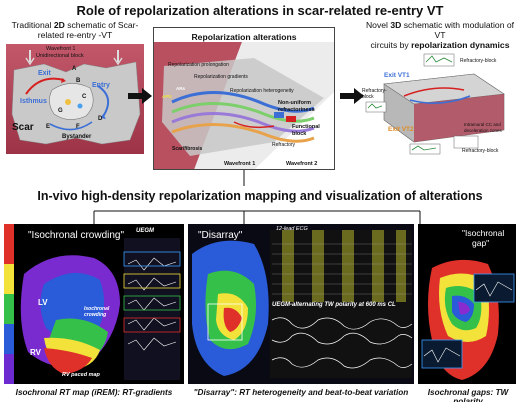 The image size is (520, 402). Describe the element at coordinates (299, 134) in the screenshot. I see `block-label: block` at that location.